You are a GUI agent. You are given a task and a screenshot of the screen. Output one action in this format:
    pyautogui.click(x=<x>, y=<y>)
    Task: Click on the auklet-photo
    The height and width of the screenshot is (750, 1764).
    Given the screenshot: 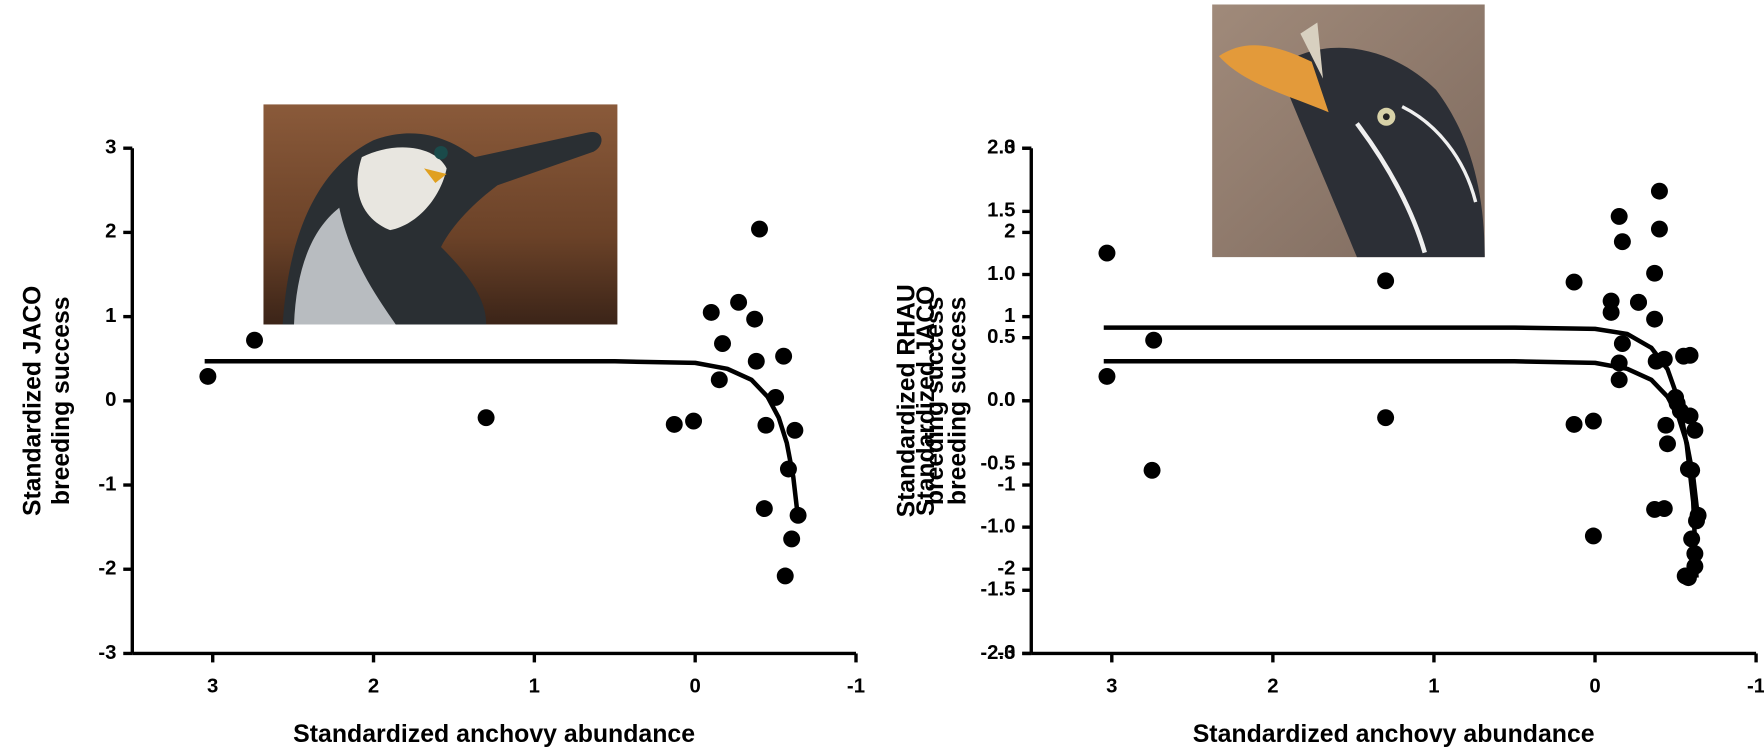 What is the action you would take?
    pyautogui.click(x=1348, y=131)
    